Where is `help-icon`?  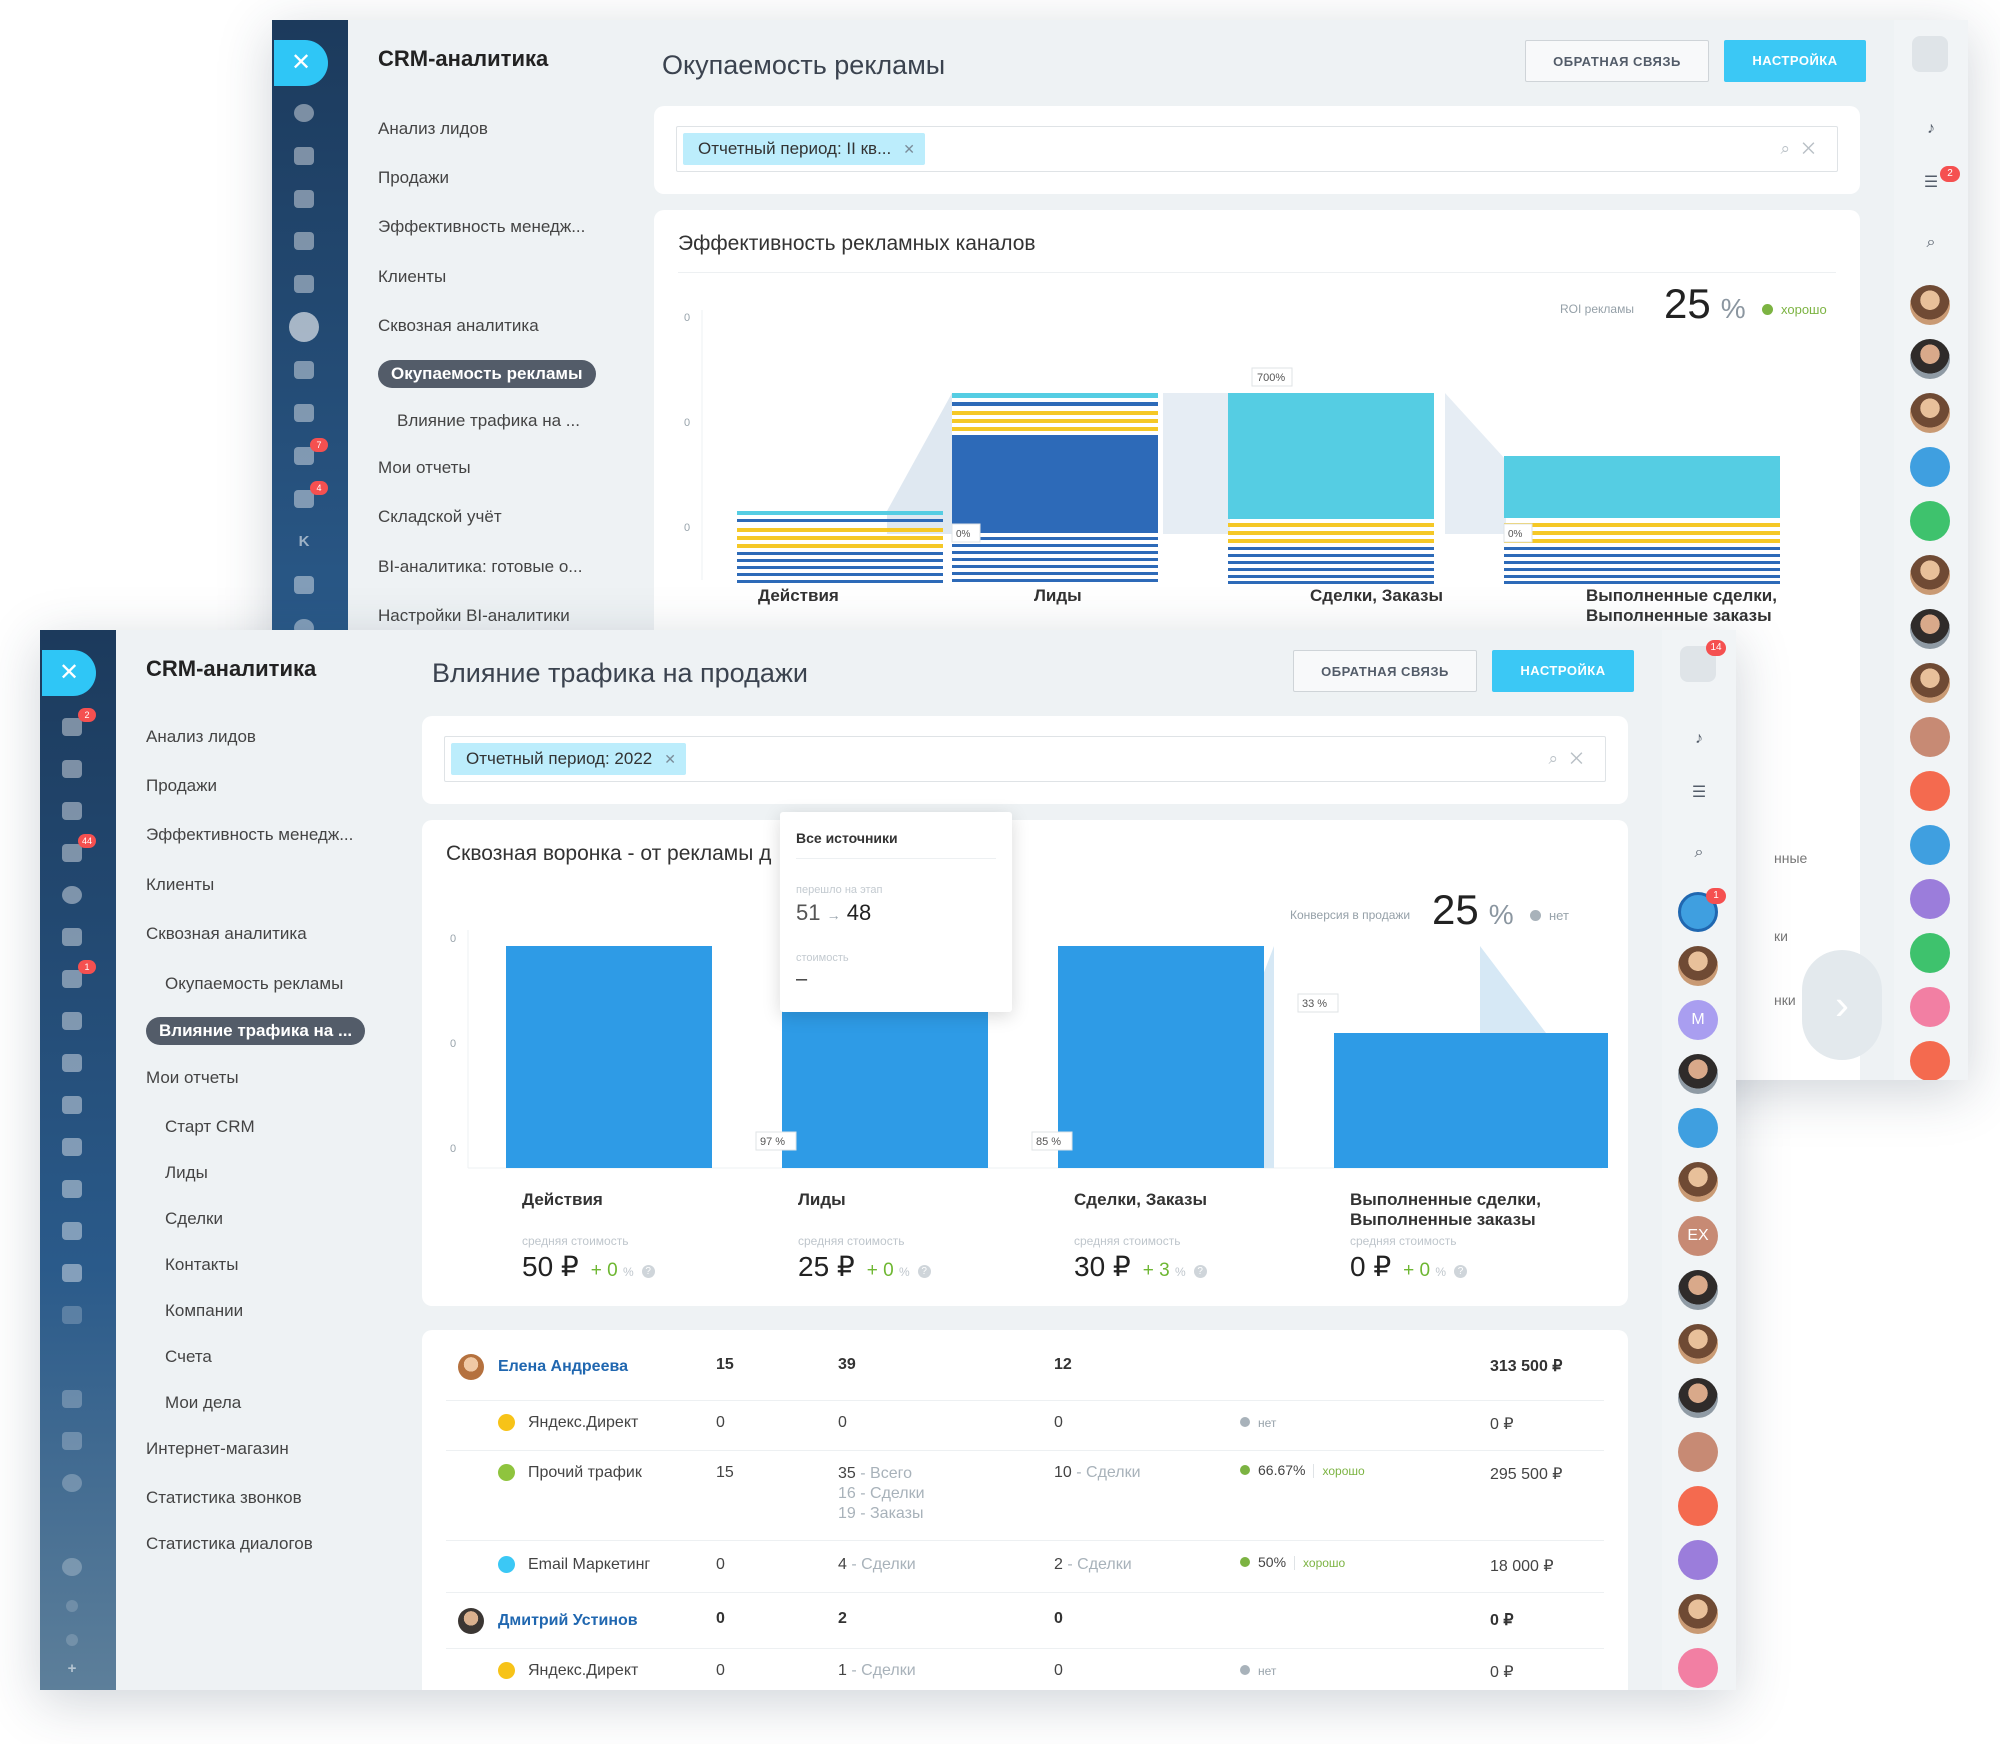
help-icon is located at coordinates (1930, 54).